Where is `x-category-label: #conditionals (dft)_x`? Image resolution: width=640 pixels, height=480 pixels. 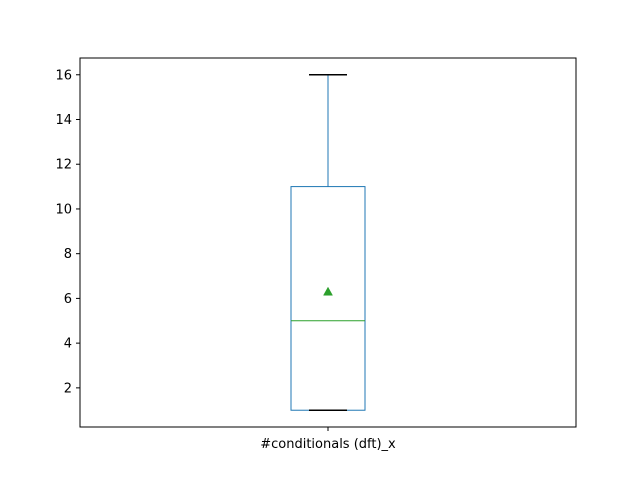
x-category-label: #conditionals (dft)_x is located at coordinates (328, 444).